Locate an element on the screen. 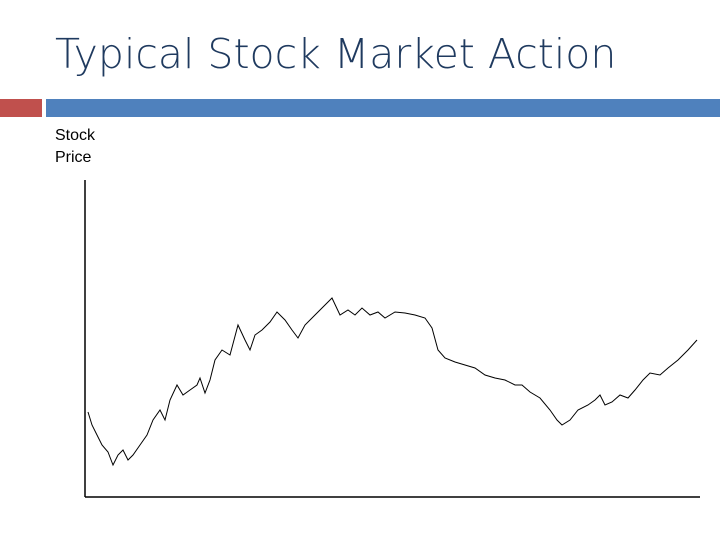  header-bar is located at coordinates (383, 108).